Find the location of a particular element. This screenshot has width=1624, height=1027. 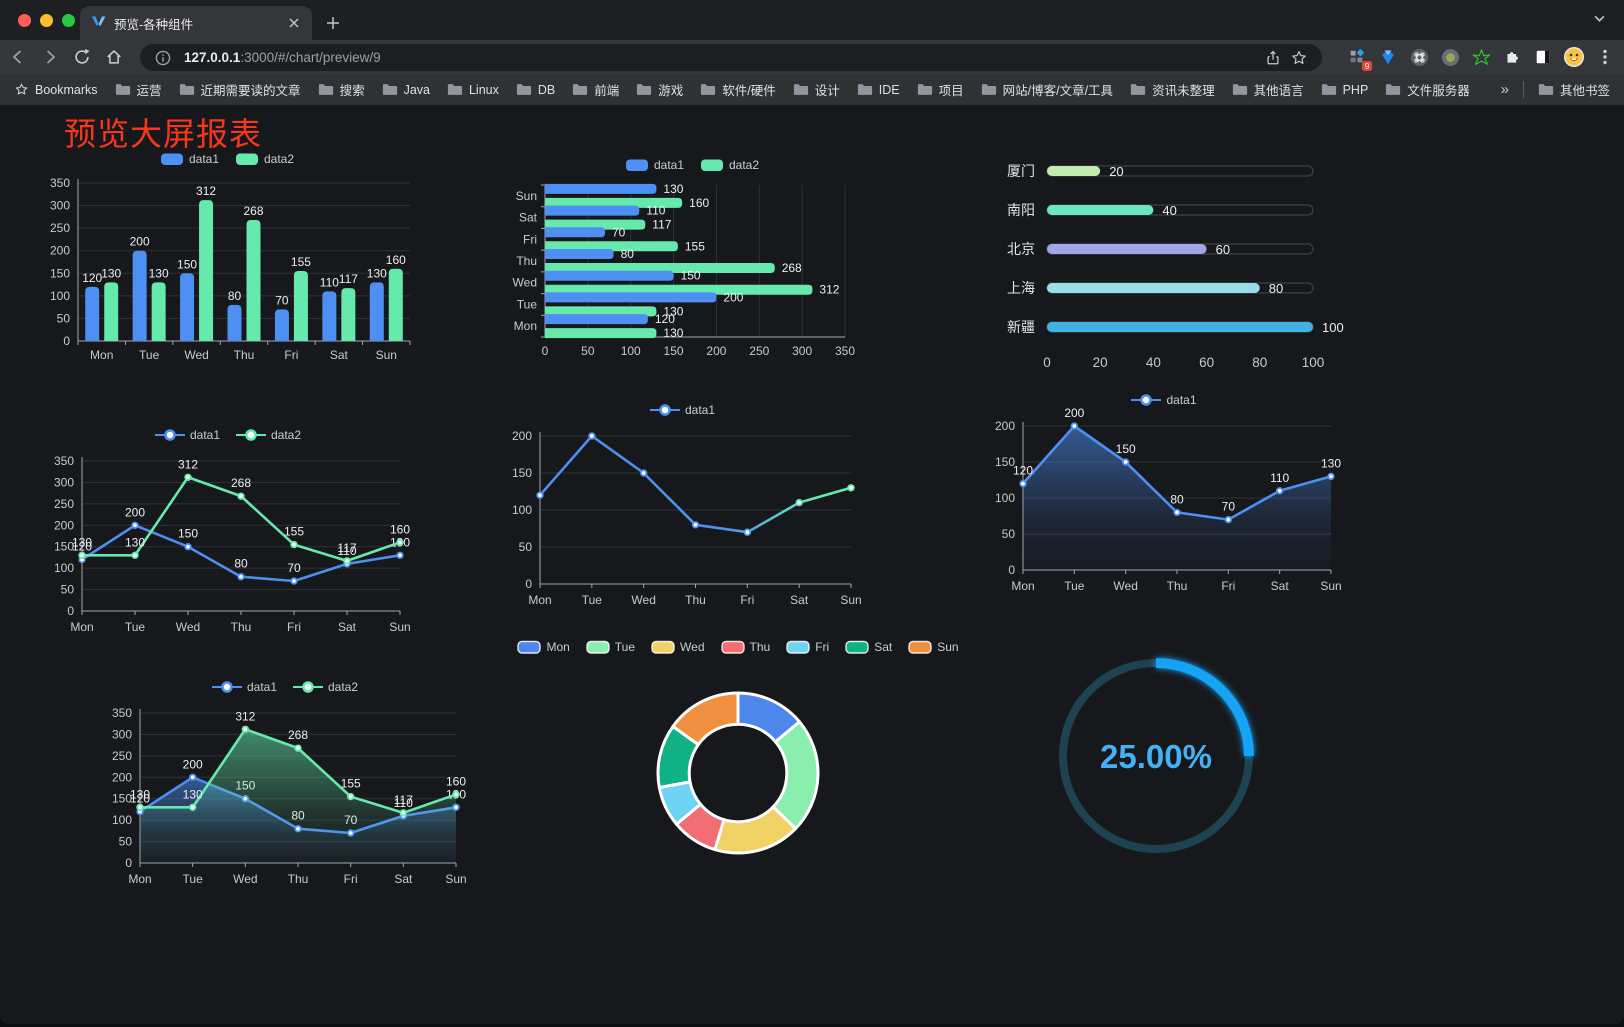

bookmark-folder-item: 软件/硬件 is located at coordinates (738, 89).